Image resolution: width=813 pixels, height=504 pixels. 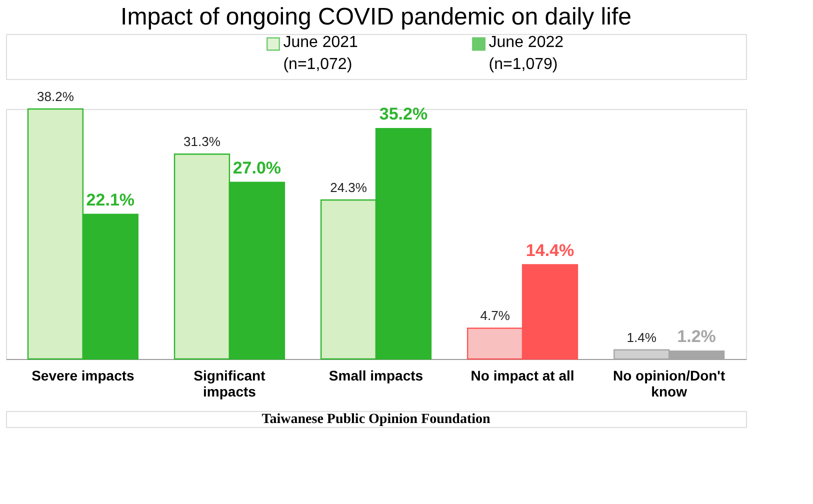 What do you see at coordinates (696, 336) in the screenshot?
I see `data-label: 1.2%` at bounding box center [696, 336].